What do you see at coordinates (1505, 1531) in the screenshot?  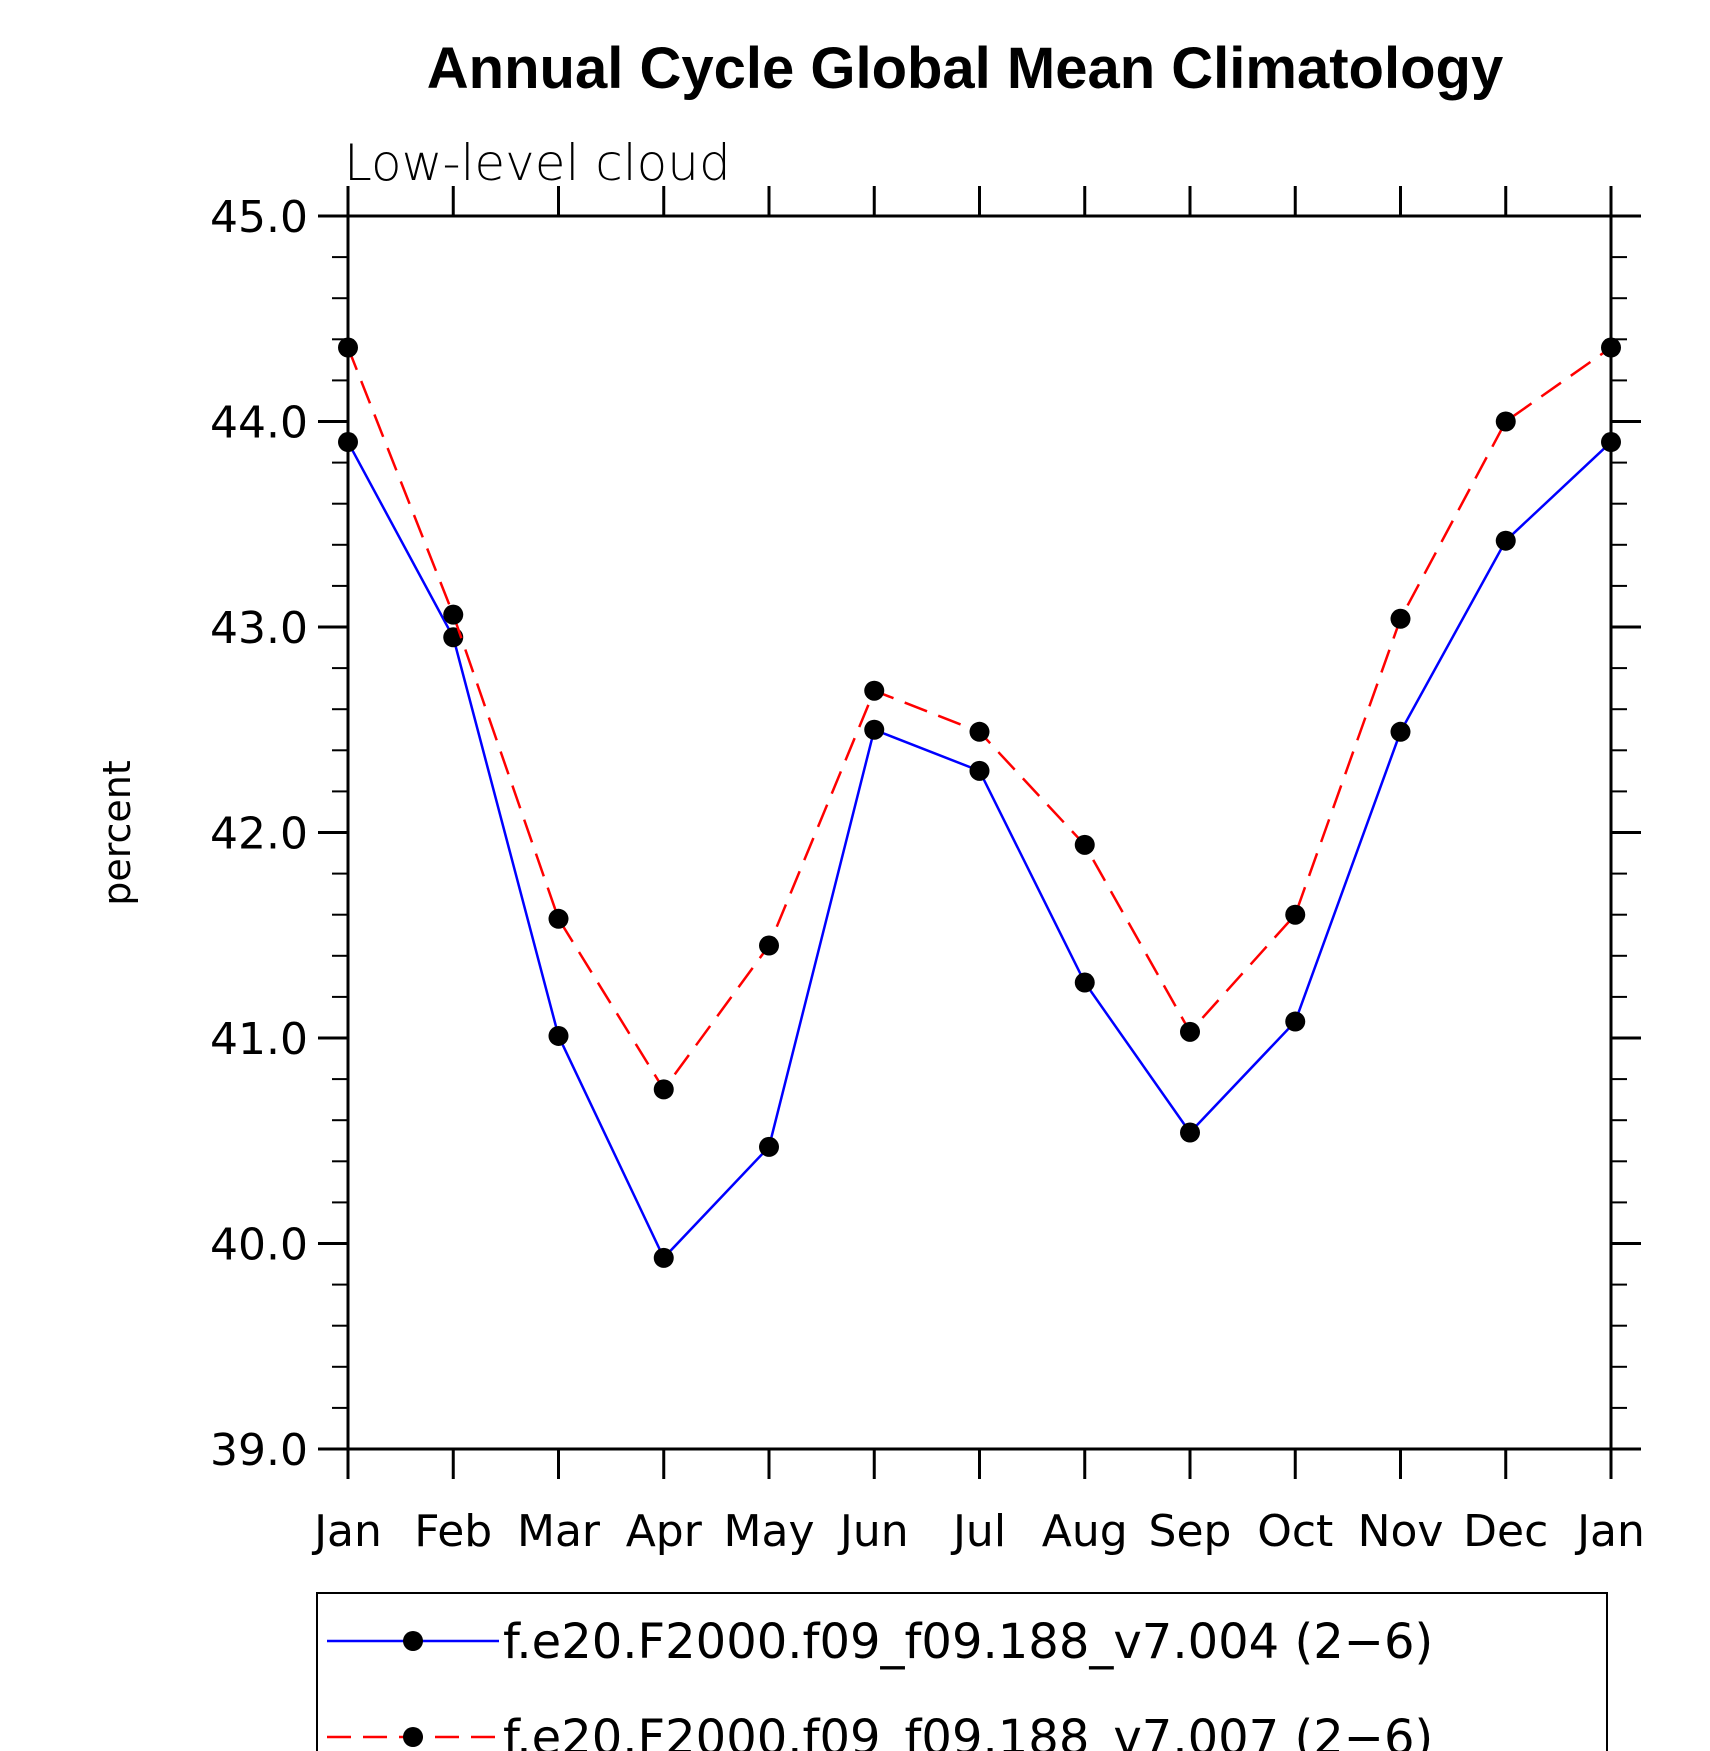 I see `x-tick-label: Dec` at bounding box center [1505, 1531].